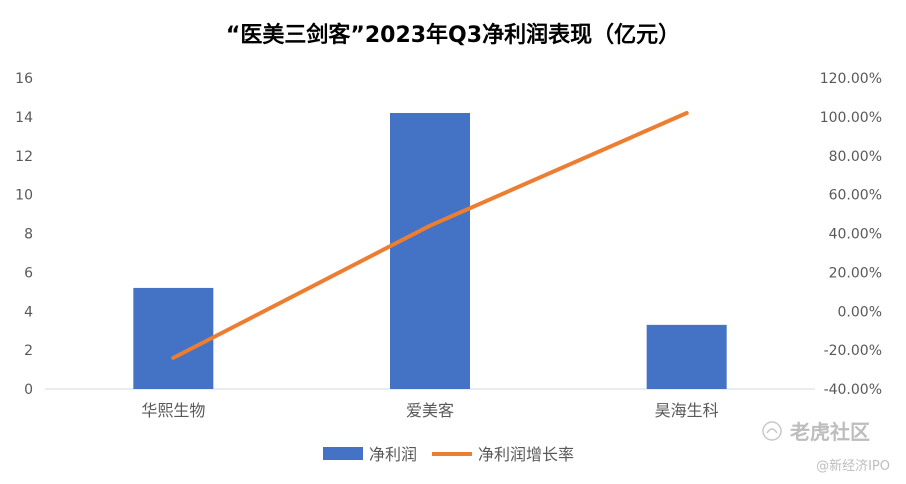  Describe the element at coordinates (855, 196) in the screenshot. I see `right-tick-label: 60.00%` at that location.